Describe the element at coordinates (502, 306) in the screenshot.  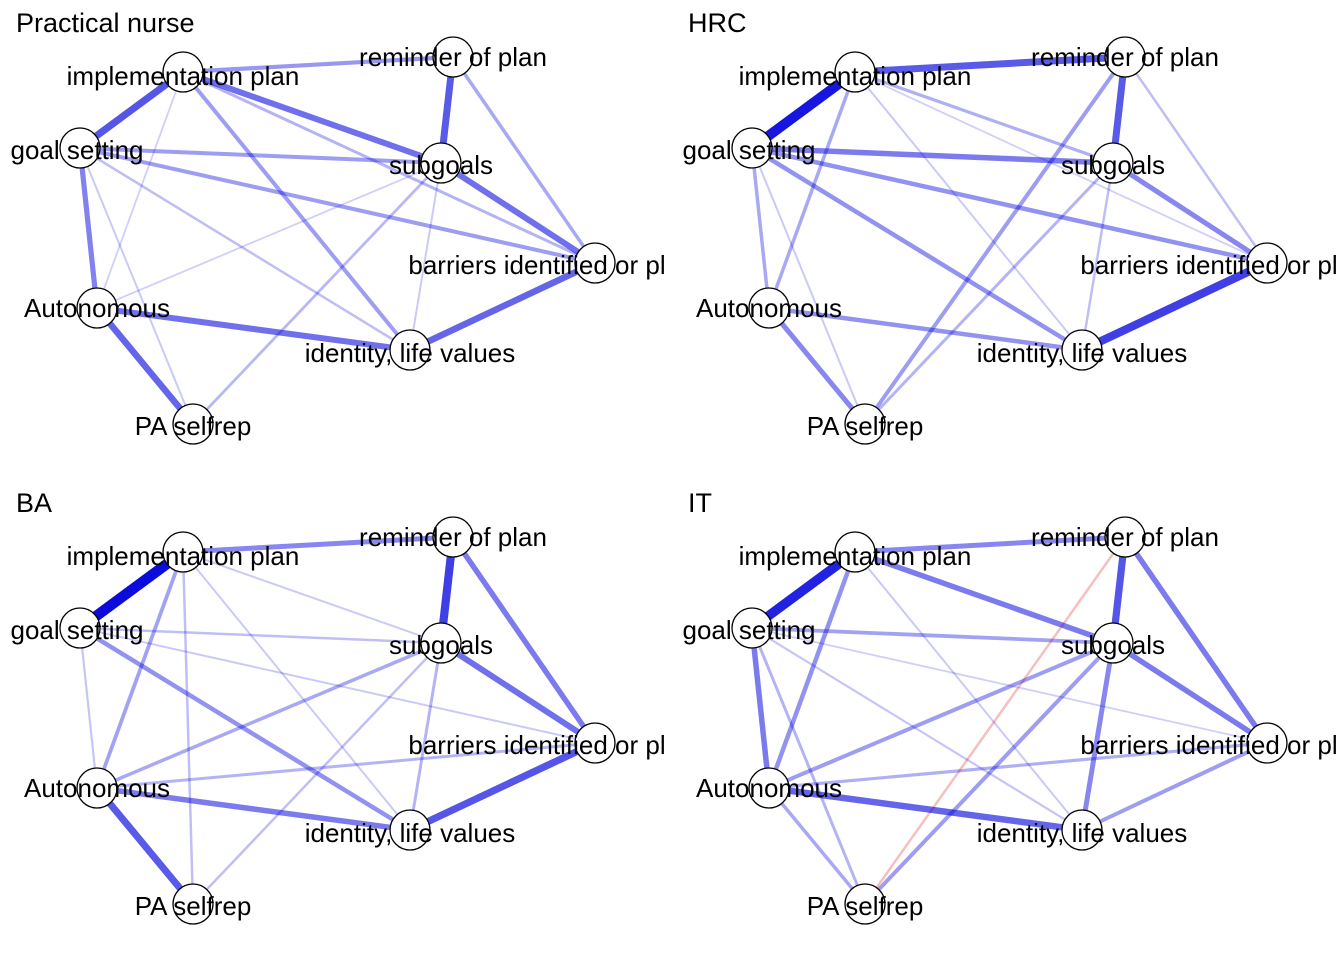
I see `edge-iden-bar` at that location.